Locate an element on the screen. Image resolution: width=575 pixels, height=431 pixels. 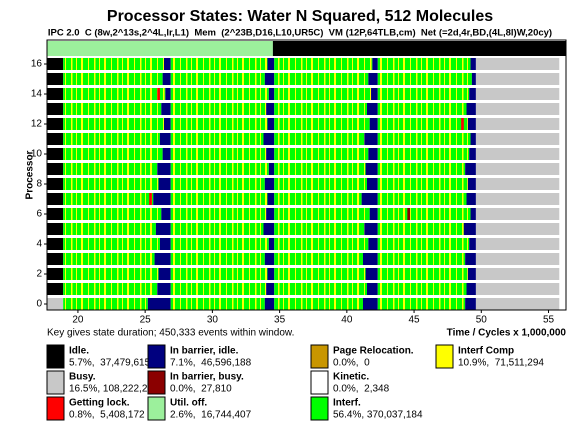
y-tick-label: 8 is located at coordinates (39, 184).